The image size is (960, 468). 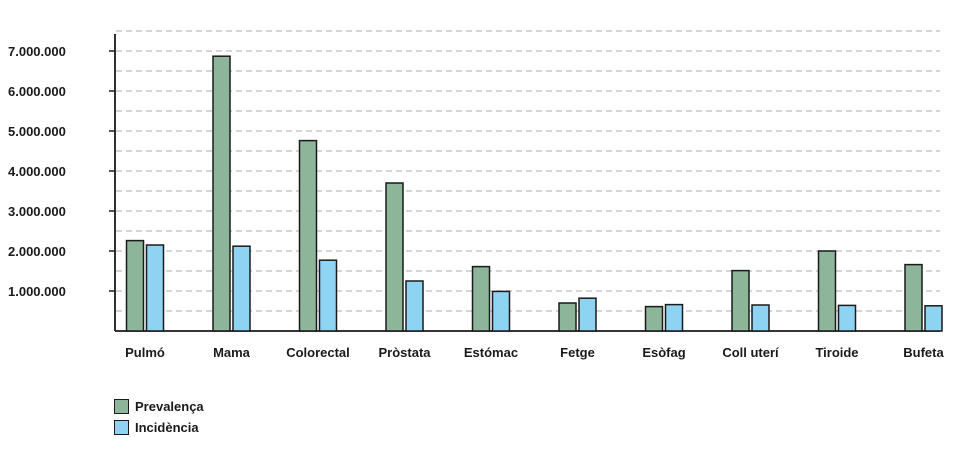 What do you see at coordinates (37, 291) in the screenshot?
I see `y-tick-label: 1.000.000` at bounding box center [37, 291].